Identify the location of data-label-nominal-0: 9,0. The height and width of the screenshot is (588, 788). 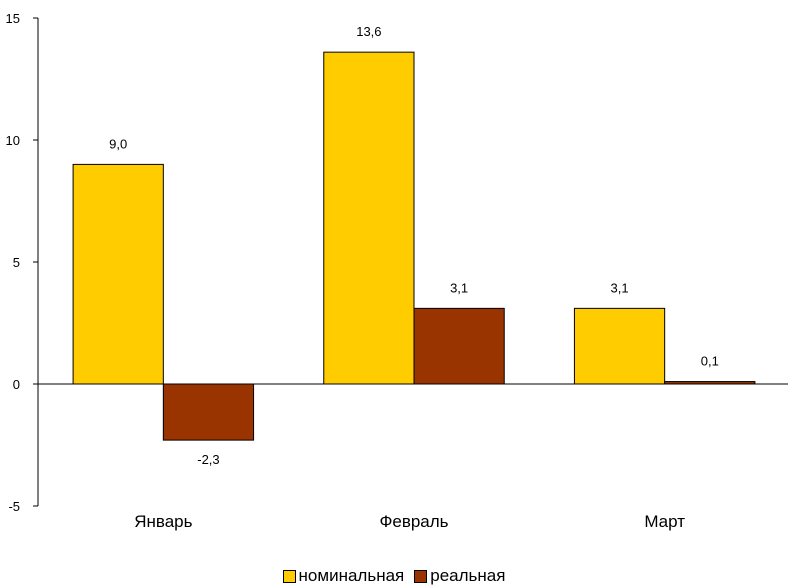
(118, 143).